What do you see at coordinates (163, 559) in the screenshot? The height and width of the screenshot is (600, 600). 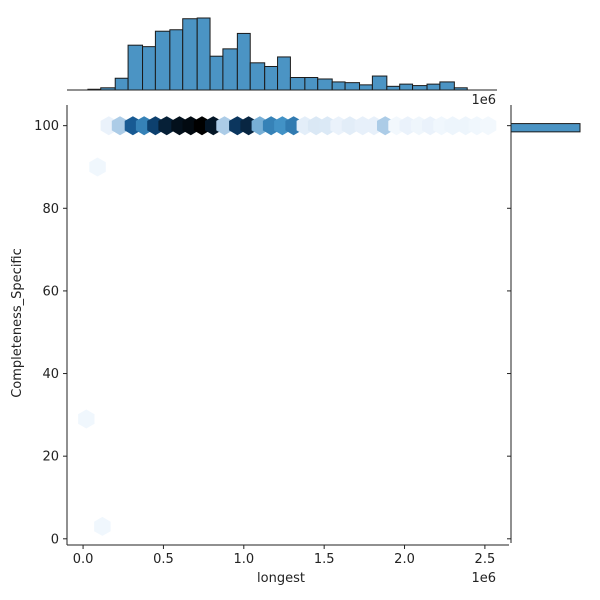 I see `x-tick-label: 0.5` at bounding box center [163, 559].